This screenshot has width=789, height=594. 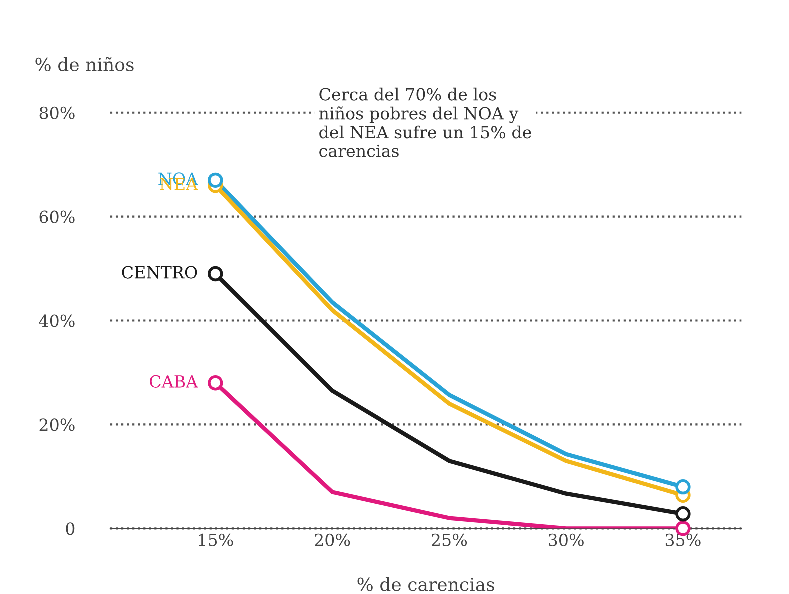 I want to click on x-axis-title: % de carencias, so click(x=426, y=584).